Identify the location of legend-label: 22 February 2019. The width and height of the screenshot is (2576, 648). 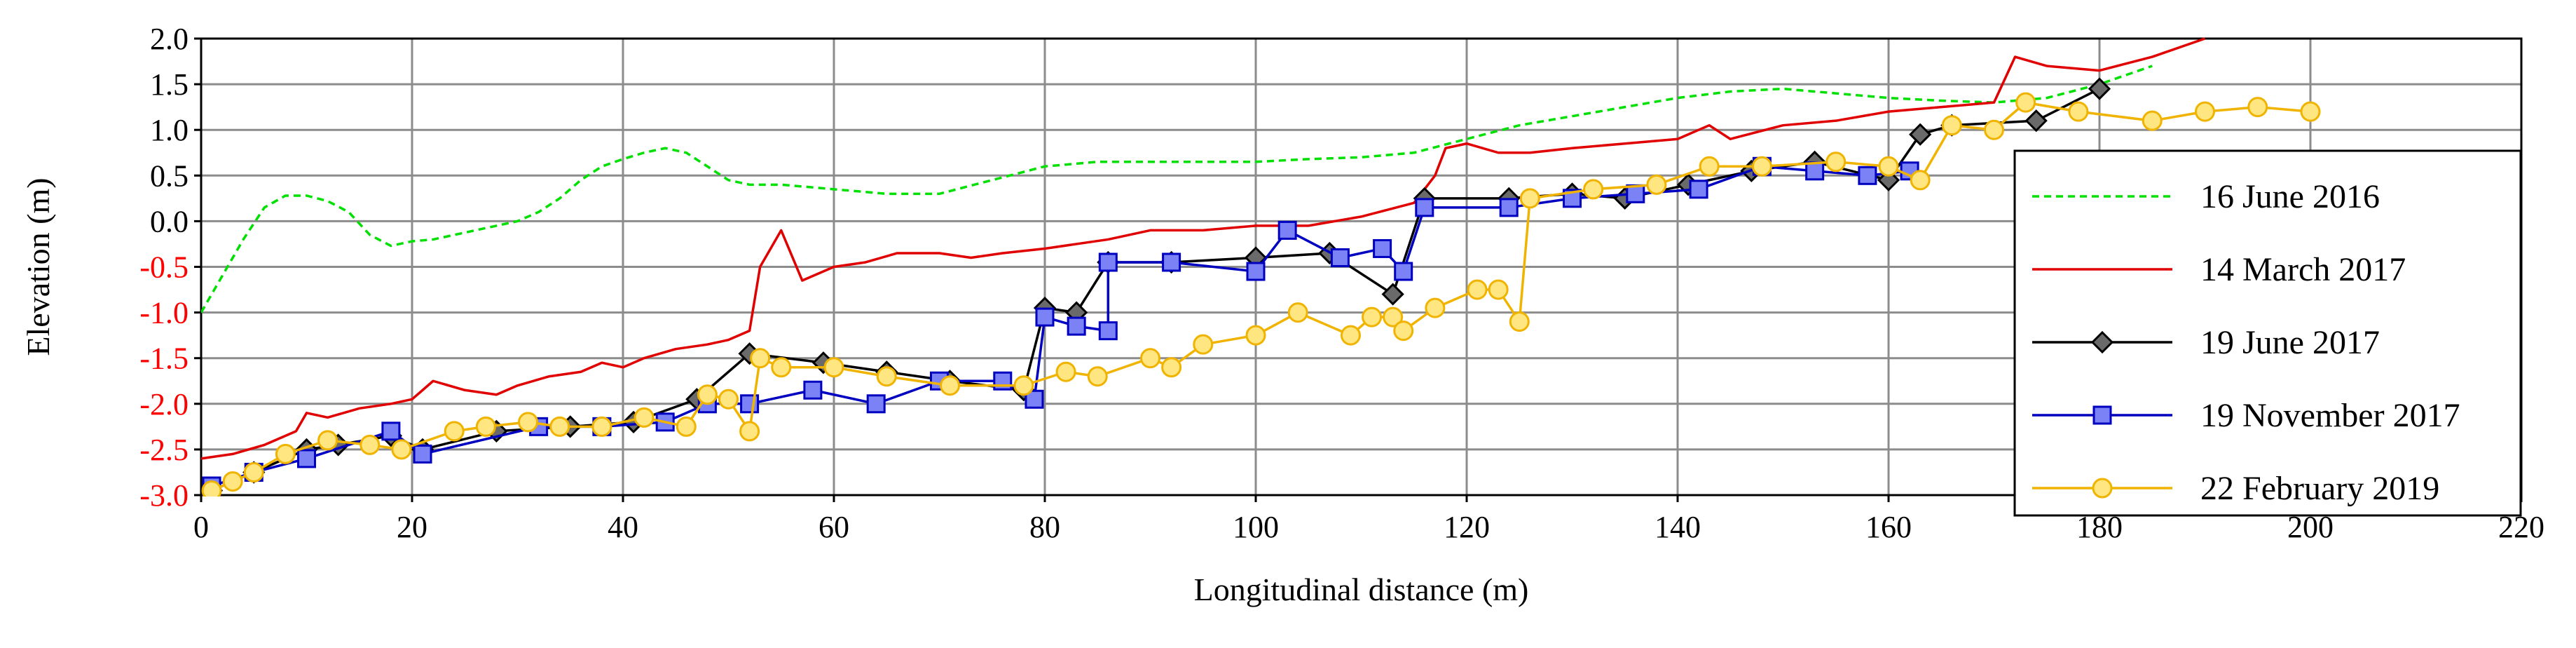
(2320, 488).